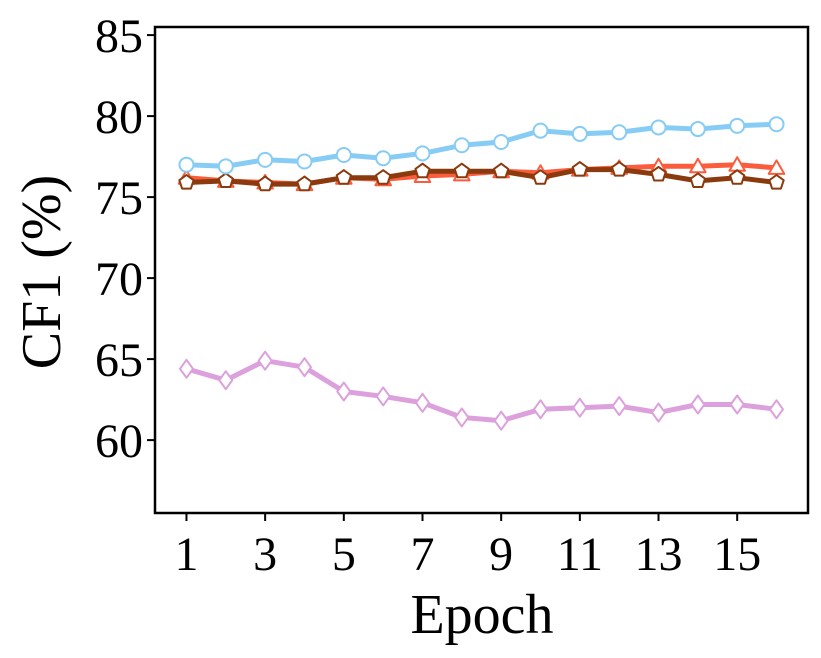  What do you see at coordinates (737, 554) in the screenshot?
I see `x-tick-label: 15` at bounding box center [737, 554].